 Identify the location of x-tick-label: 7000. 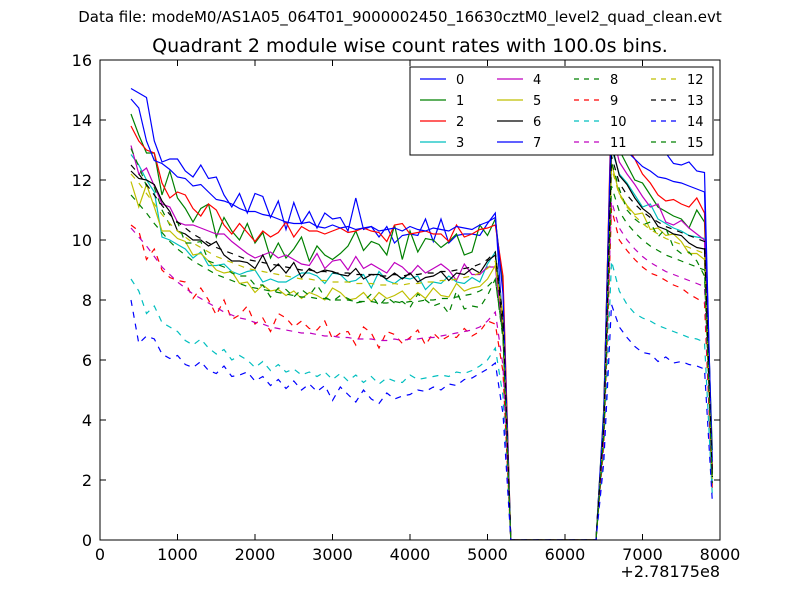
(642, 554).